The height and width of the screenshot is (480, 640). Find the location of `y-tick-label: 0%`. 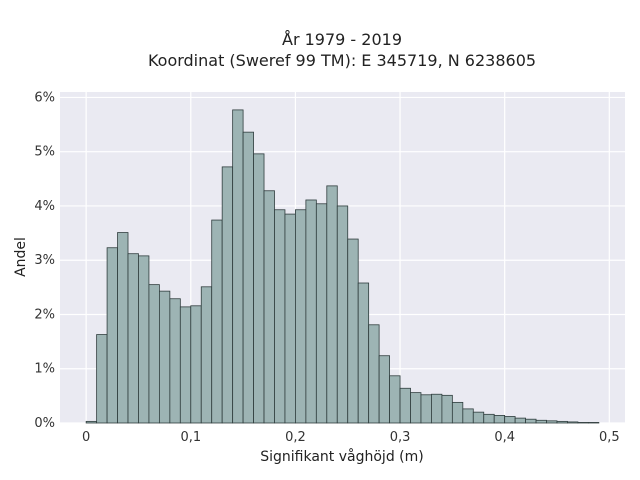

y-tick-label: 0% is located at coordinates (44, 423).